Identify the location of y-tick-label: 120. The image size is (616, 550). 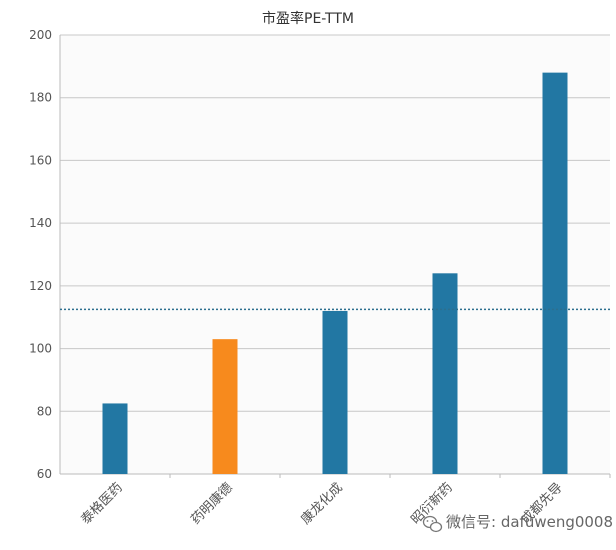
(40, 286).